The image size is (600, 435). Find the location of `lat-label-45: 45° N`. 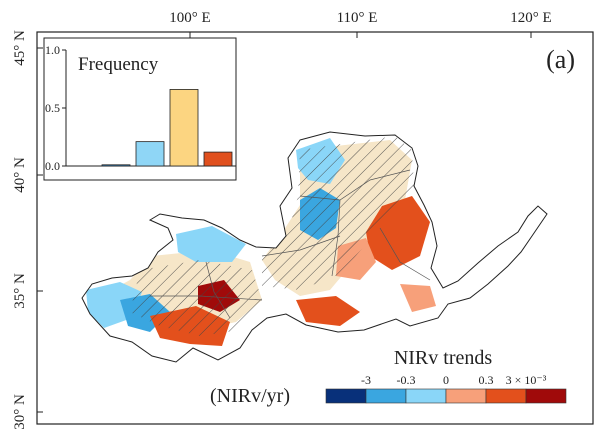

lat-label-45: 45° N is located at coordinates (20, 48).